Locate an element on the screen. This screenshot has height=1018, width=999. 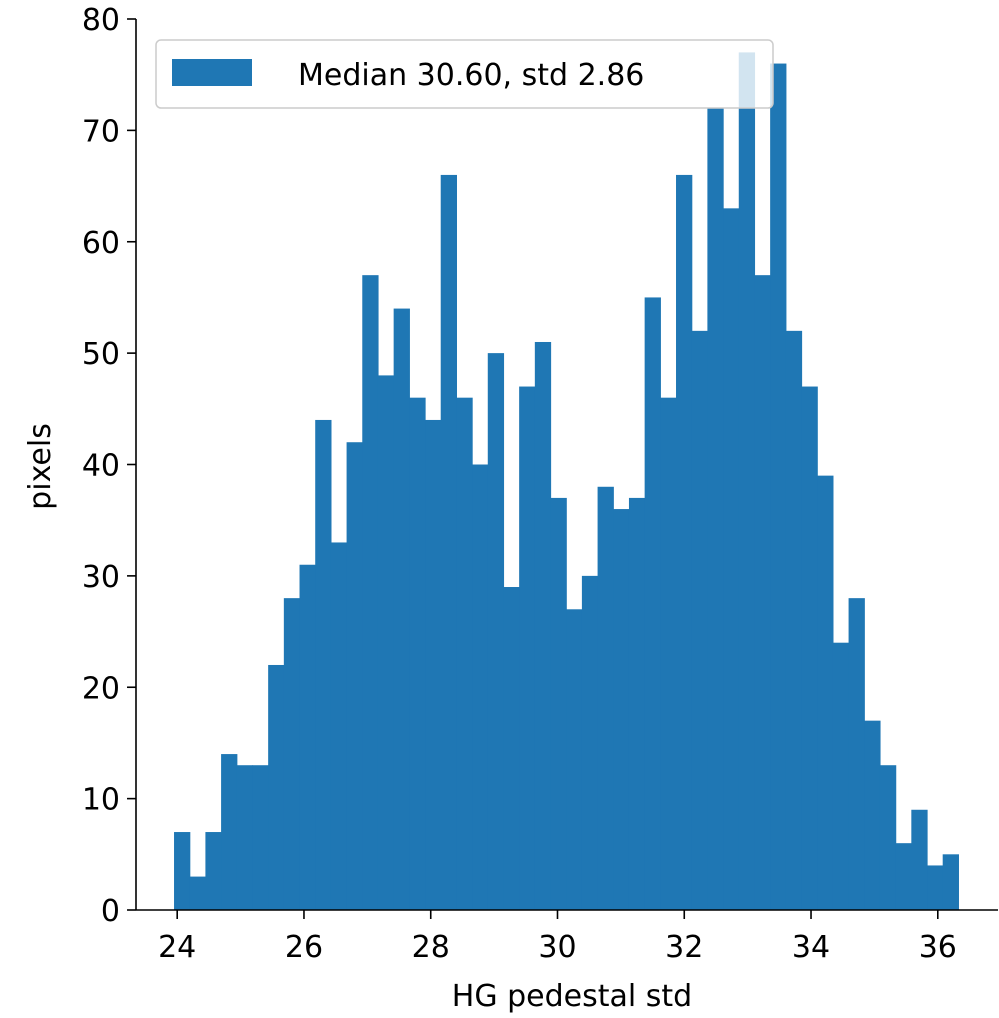
y-tick-label: 30 is located at coordinates (101, 577).